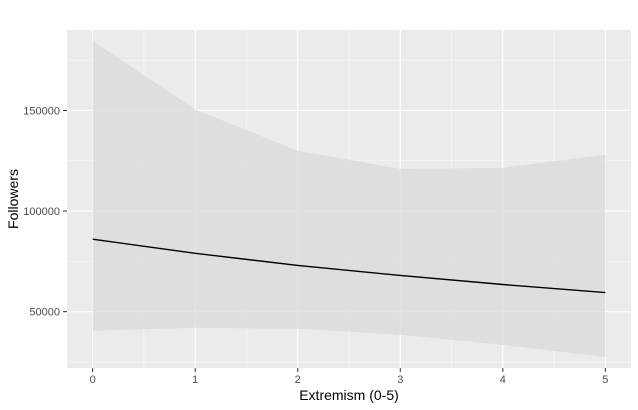 Image resolution: width=638 pixels, height=410 pixels. I want to click on y-axis: 50000 100000 150000, so click(45, 212).